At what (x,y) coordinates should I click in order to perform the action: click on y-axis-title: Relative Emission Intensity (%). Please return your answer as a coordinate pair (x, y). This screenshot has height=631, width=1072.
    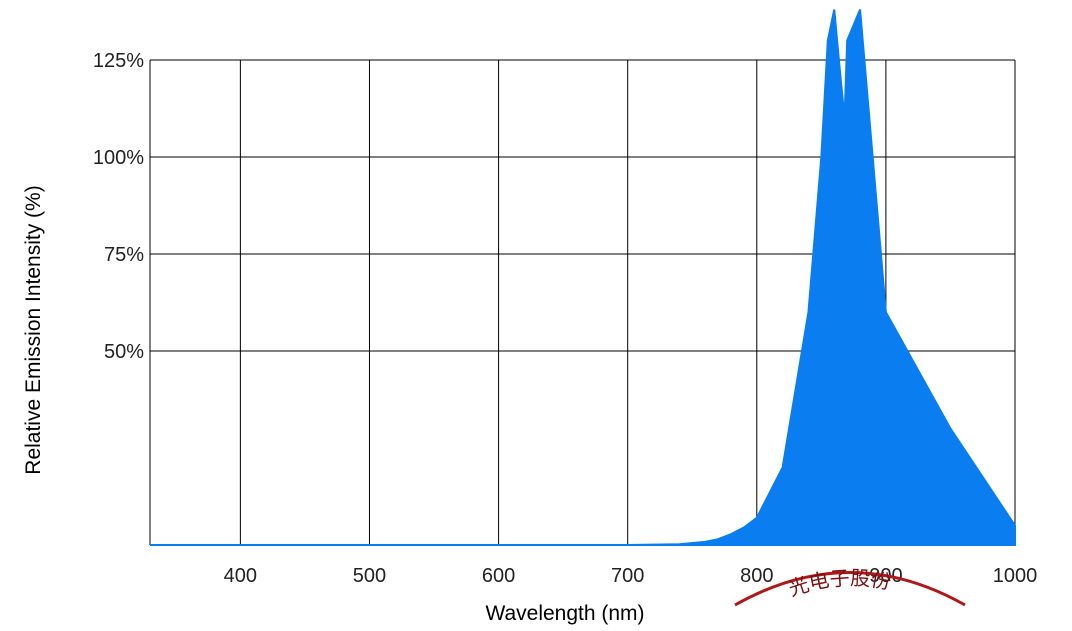
    Looking at the image, I should click on (33, 329).